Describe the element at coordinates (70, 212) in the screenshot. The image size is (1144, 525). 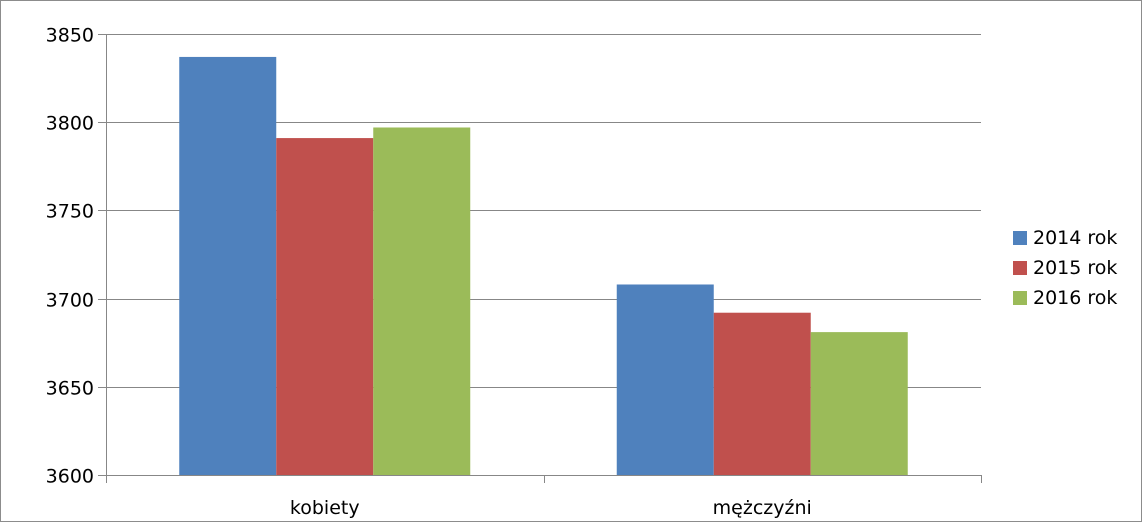
I see `y-tick-label: 3750` at that location.